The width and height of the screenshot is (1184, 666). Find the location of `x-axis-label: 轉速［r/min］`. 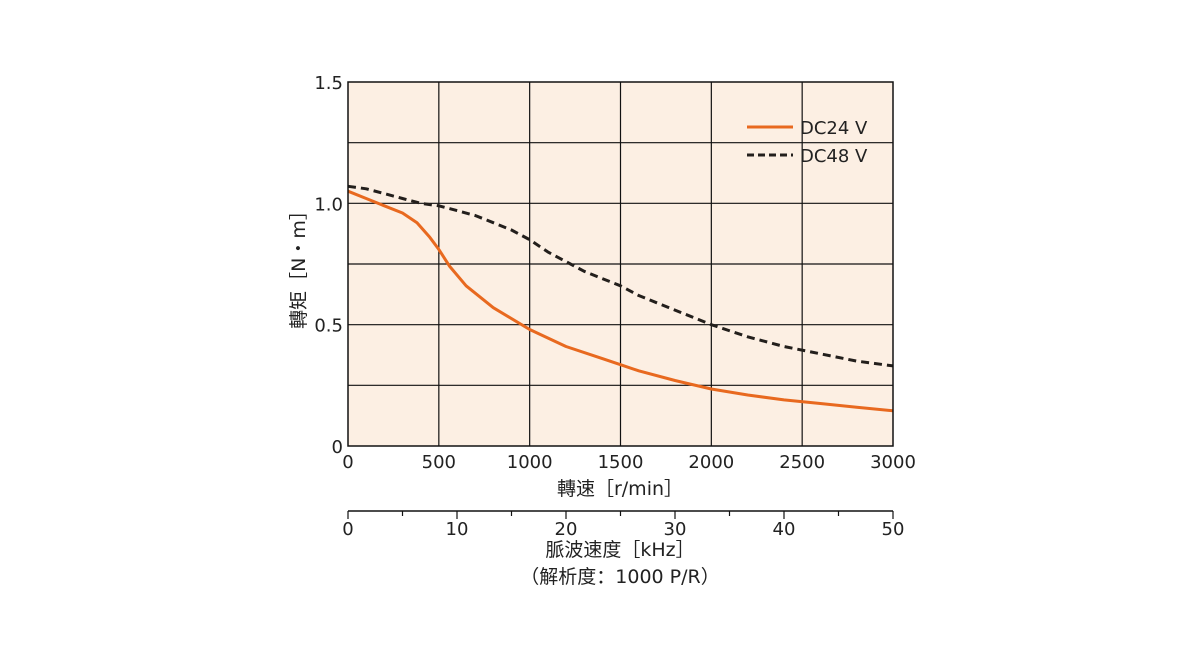

x-axis-label: 轉速［r/min］ is located at coordinates (620, 489).